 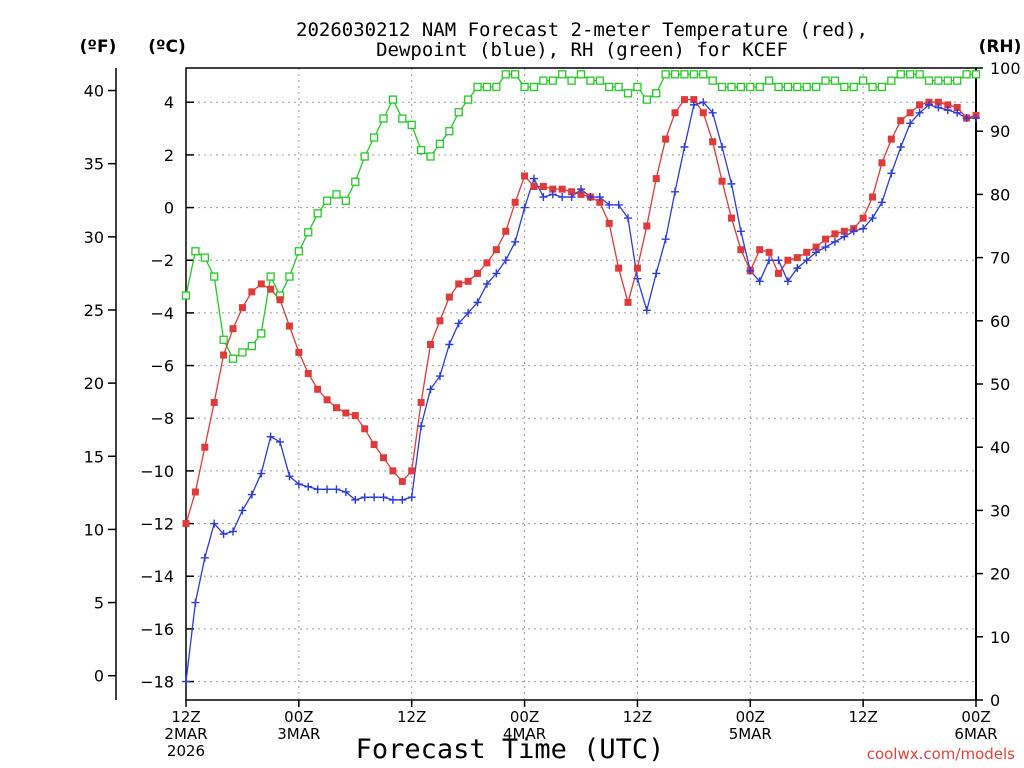 What do you see at coordinates (169, 102) in the screenshot?
I see `celsius-tick-label: 4` at bounding box center [169, 102].